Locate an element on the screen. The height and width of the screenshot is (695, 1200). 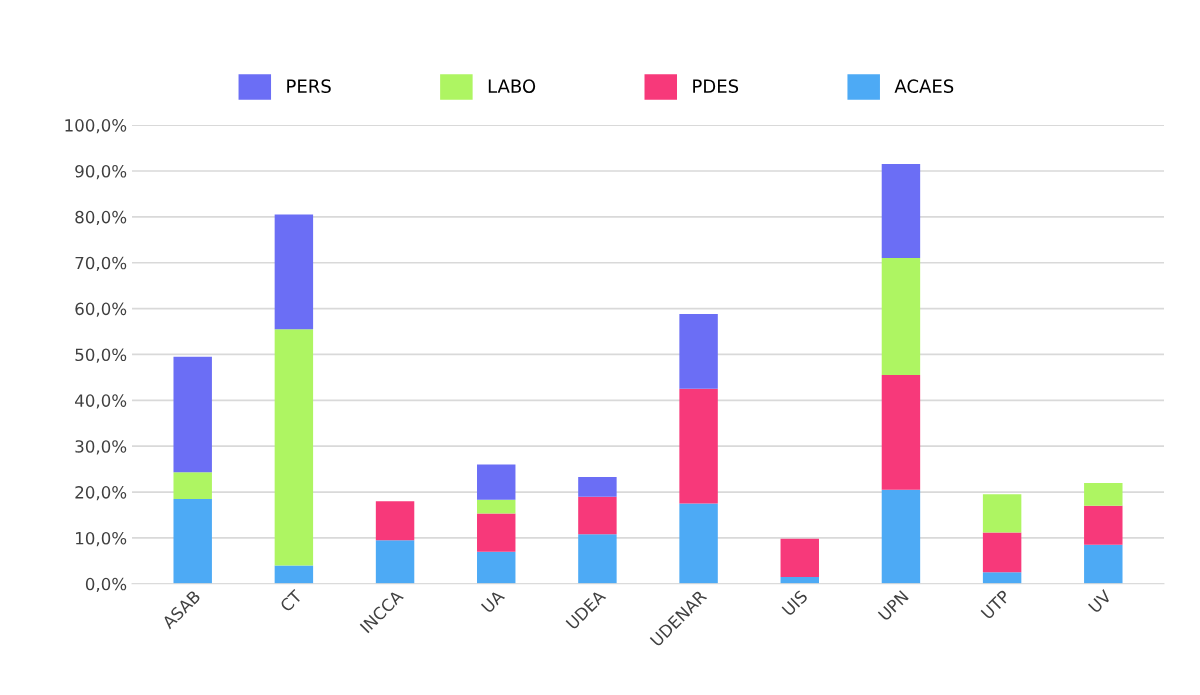
y-tick-label: 50,0% is located at coordinates (101, 355).